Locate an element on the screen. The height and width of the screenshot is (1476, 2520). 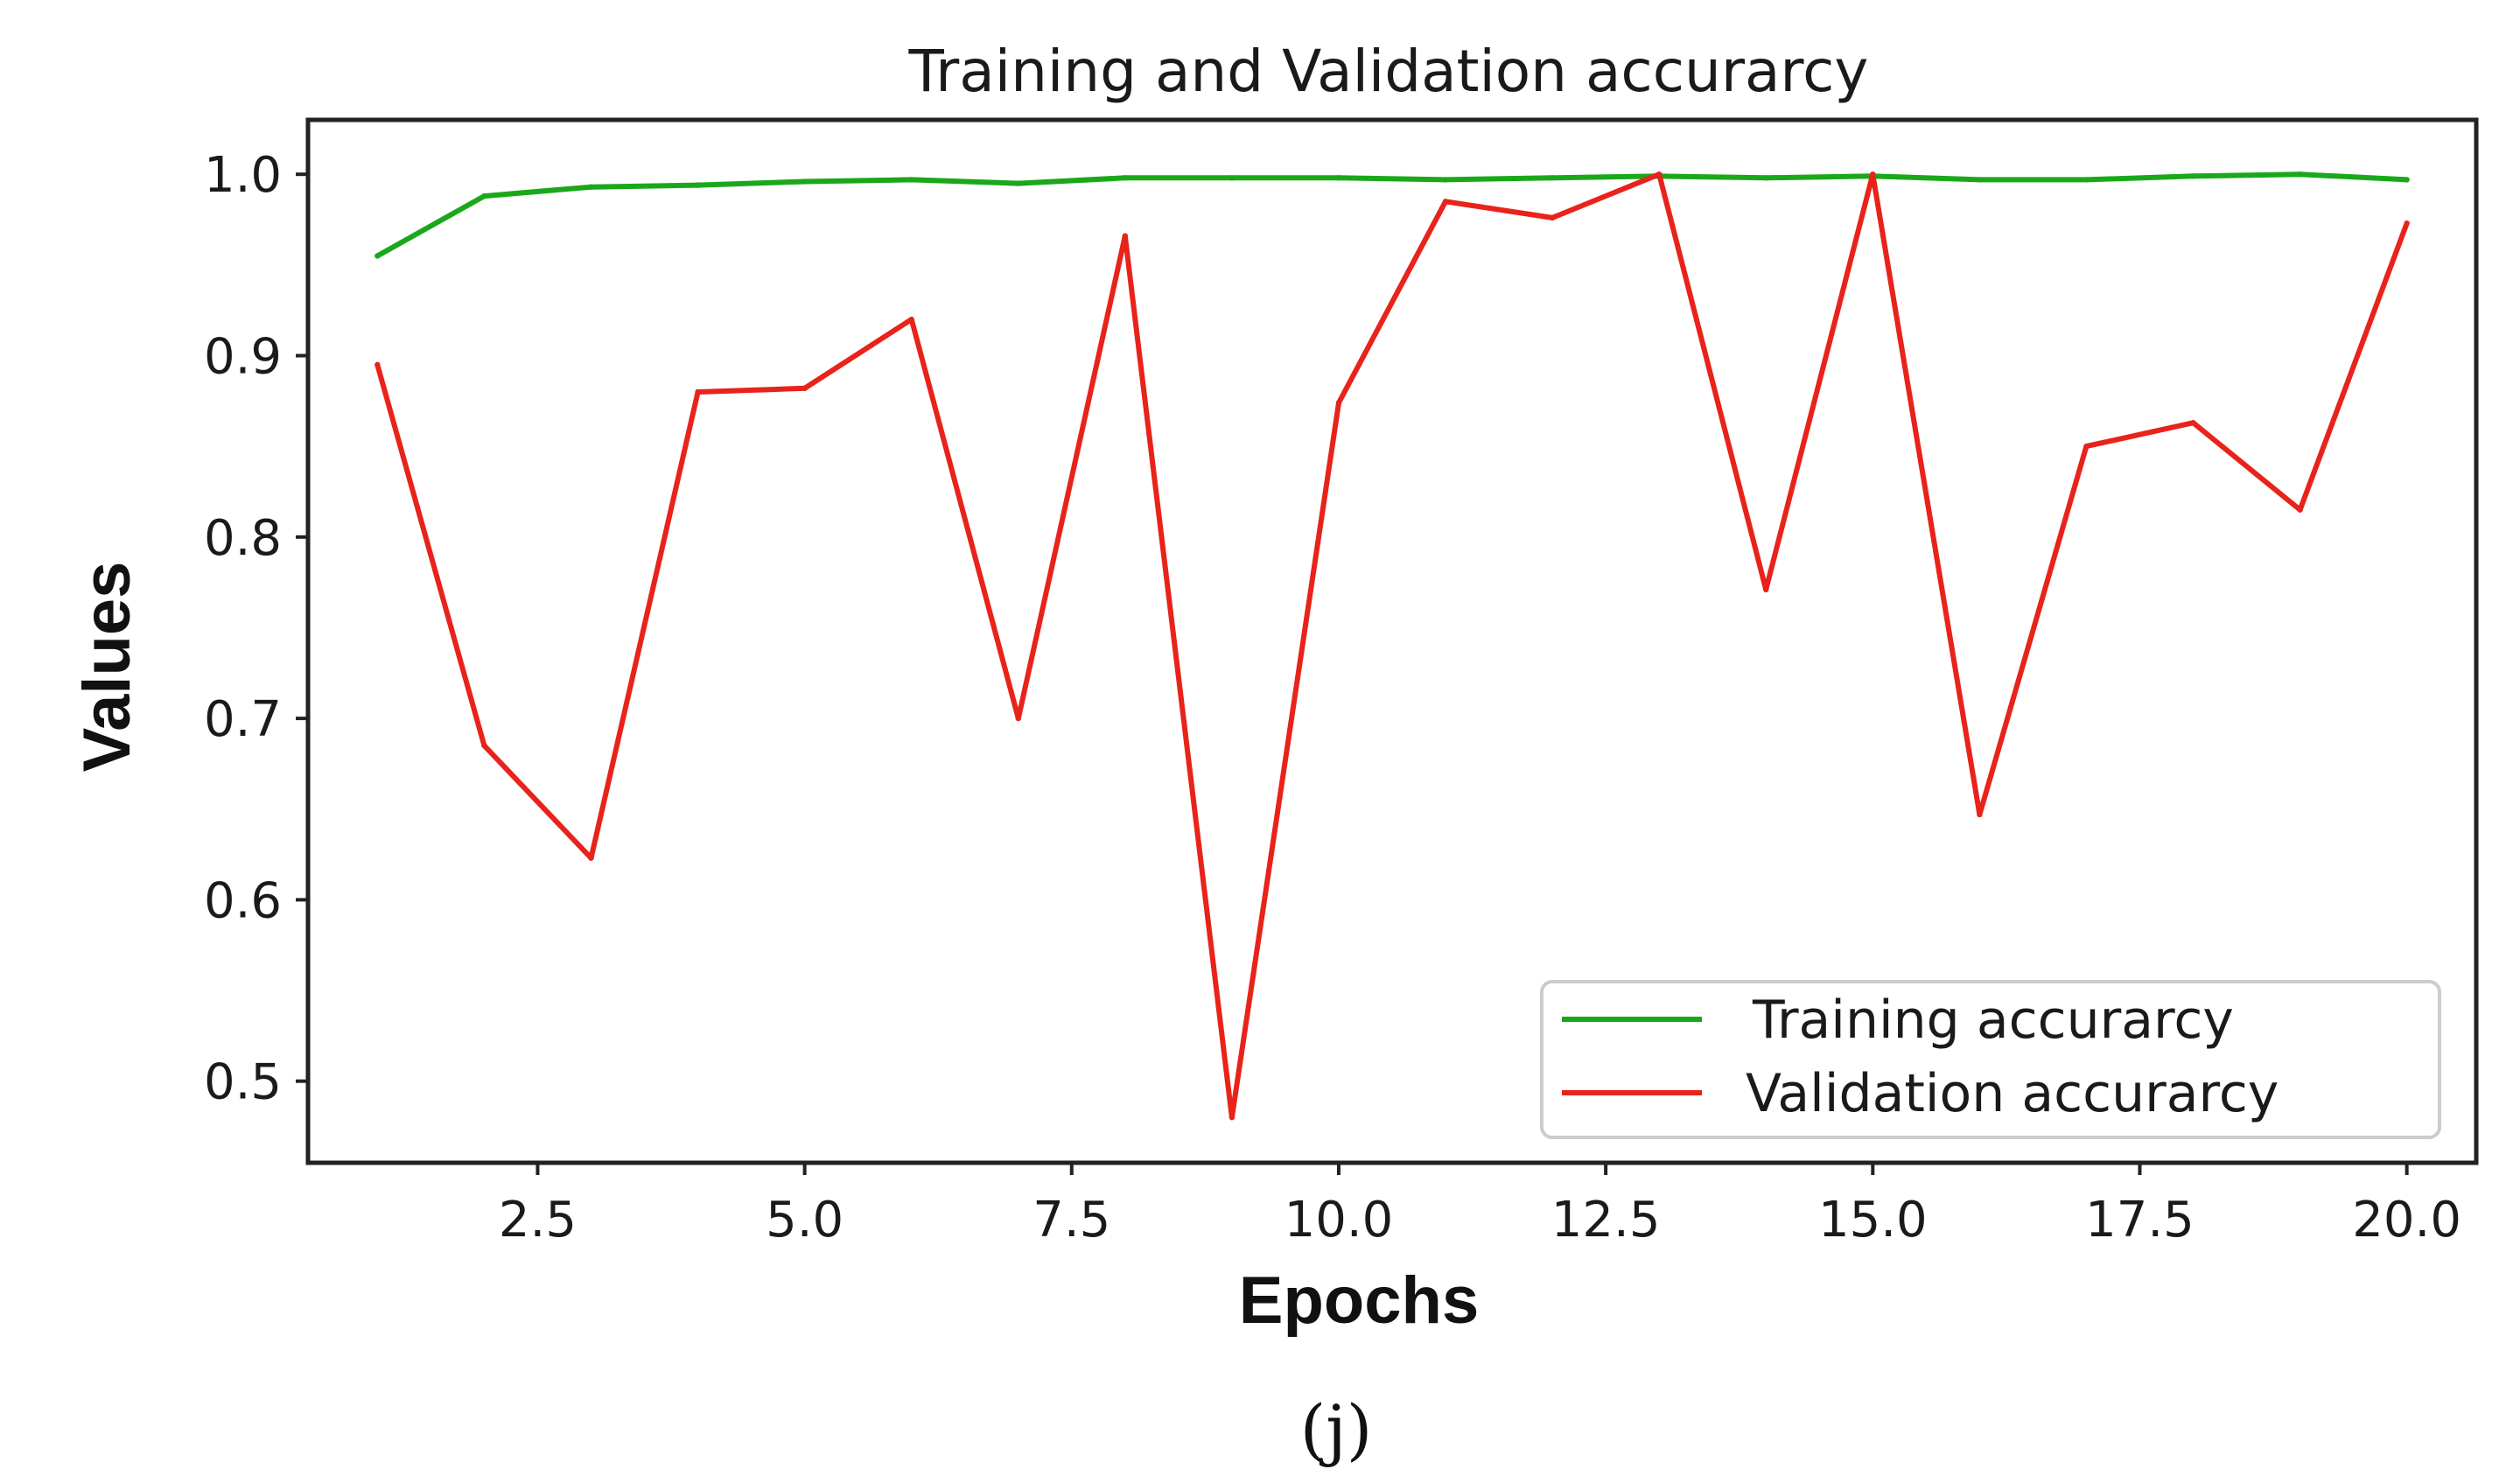
y-tick-label: 0.6 is located at coordinates (243, 900).